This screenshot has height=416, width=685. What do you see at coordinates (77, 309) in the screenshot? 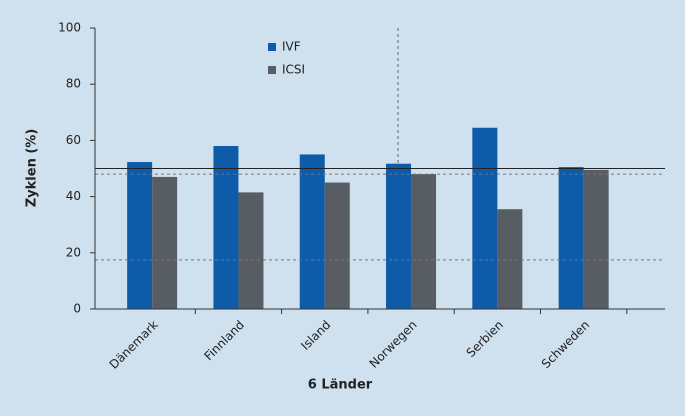
I see `y-tick-label: 0` at bounding box center [77, 309].